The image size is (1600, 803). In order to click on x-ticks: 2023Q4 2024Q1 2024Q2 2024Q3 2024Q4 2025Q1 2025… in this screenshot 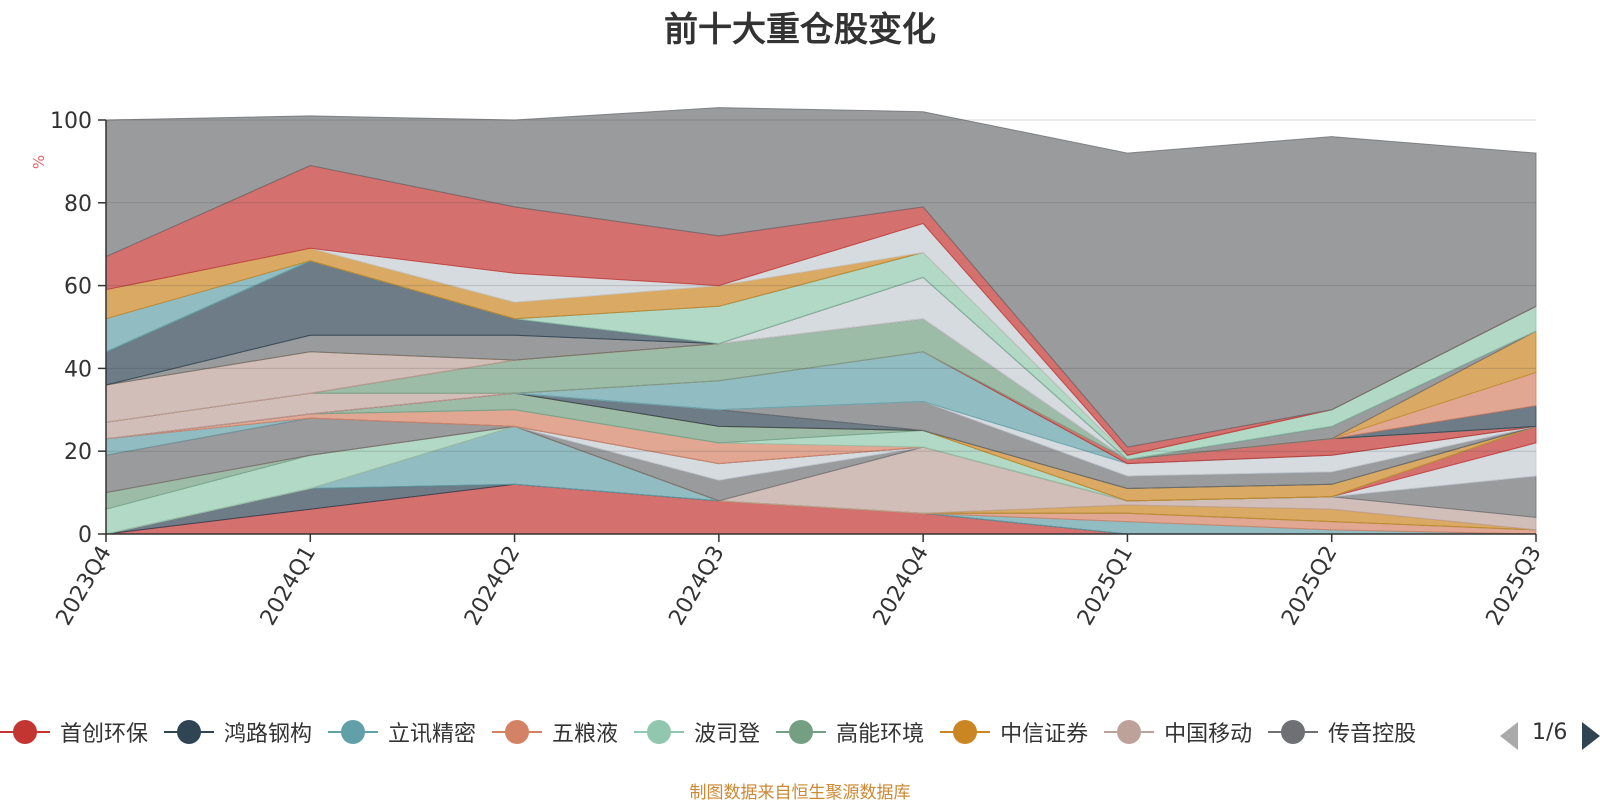, I will do `click(799, 582)`.